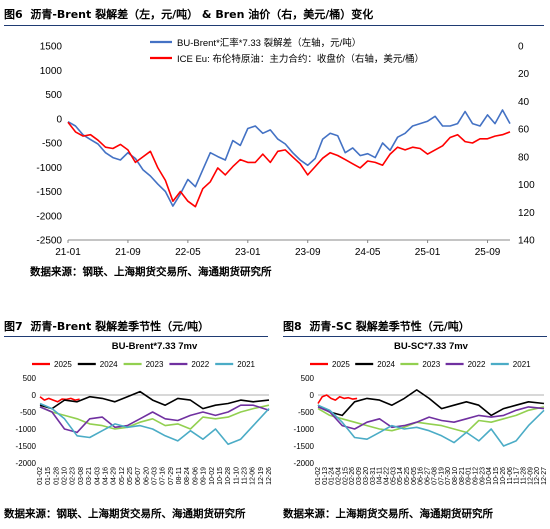 The width and height of the screenshot is (550, 529). What do you see at coordinates (40, 476) in the screenshot?
I see `x-tick-label: 01-02` at bounding box center [40, 476].